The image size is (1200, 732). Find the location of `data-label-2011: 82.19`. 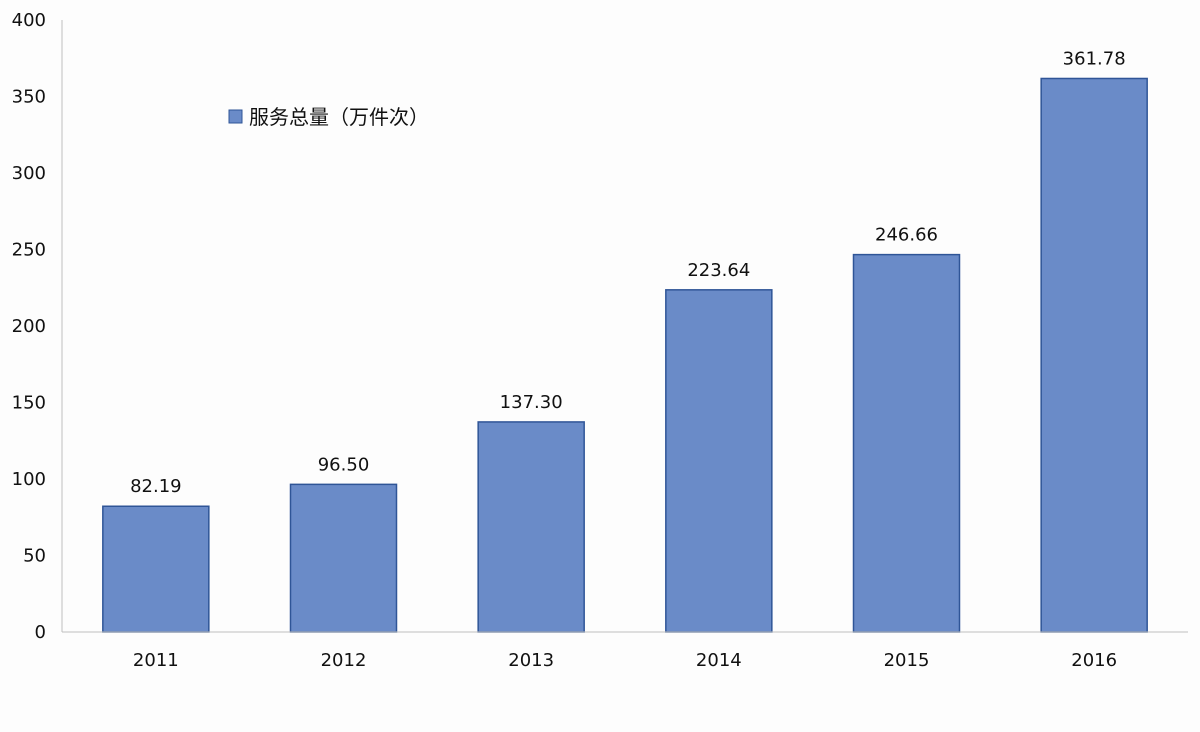

data-label-2011: 82.19 is located at coordinates (156, 486).